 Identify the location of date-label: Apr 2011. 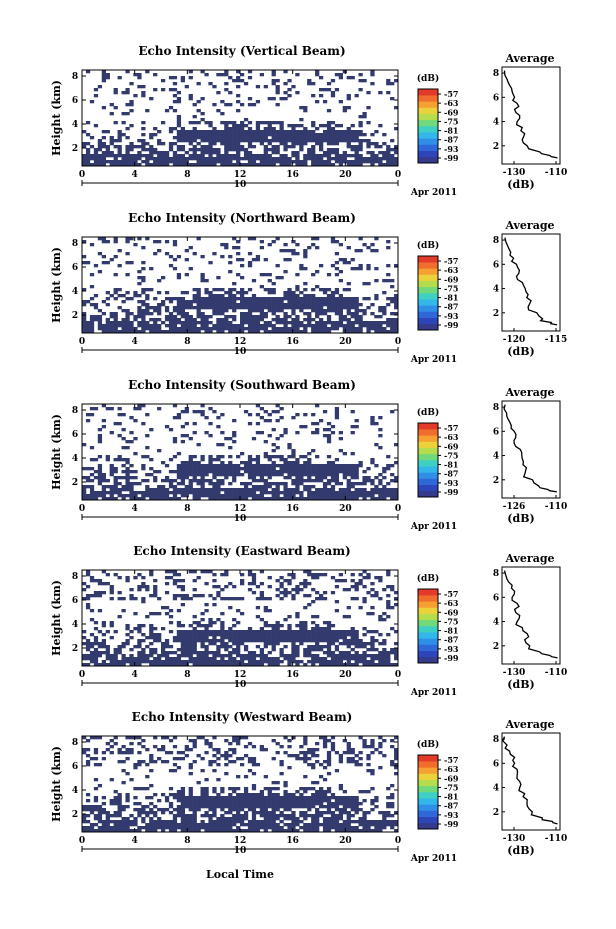
(433, 527).